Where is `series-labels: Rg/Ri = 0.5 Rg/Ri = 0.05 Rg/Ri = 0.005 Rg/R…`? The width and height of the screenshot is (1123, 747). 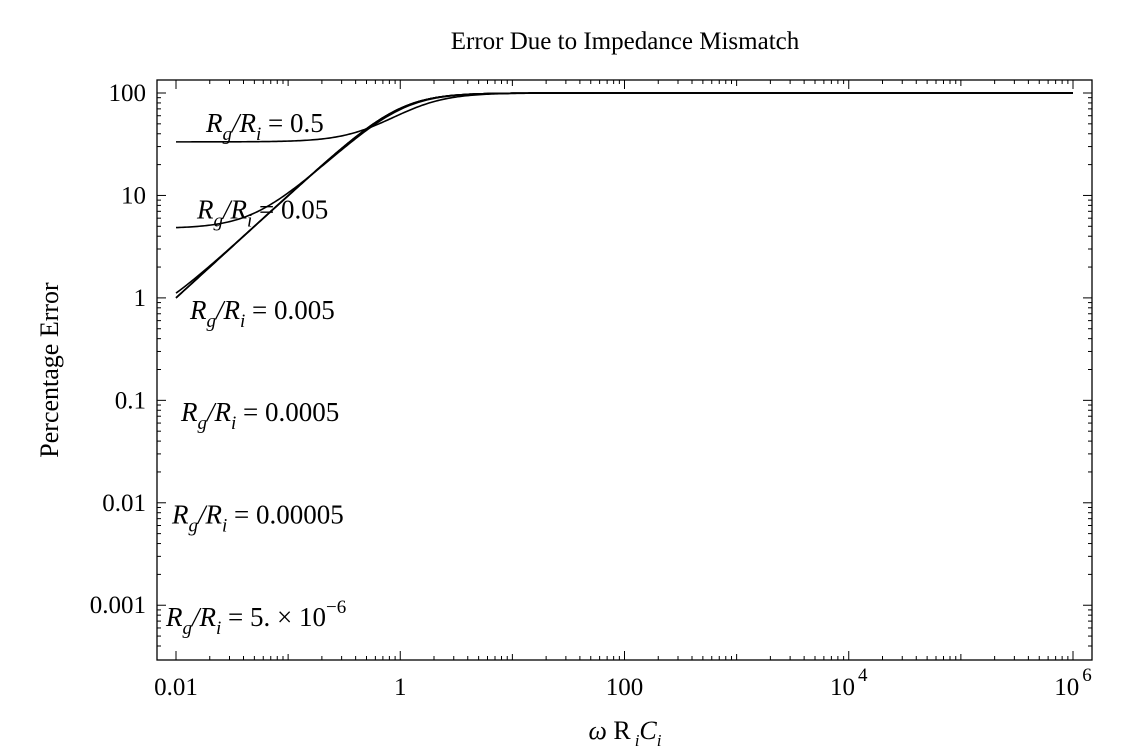 series-labels: Rg/Ri = 0.5 Rg/Ri = 0.05 Rg/Ri = 0.005 Rg/R… is located at coordinates (255, 373).